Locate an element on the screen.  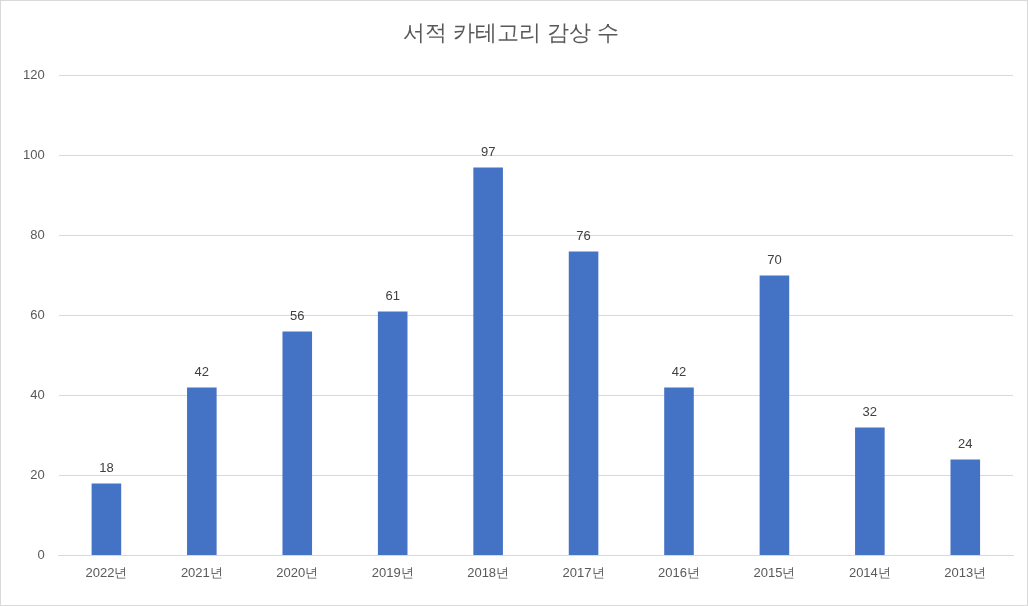
y-tick-label: 120 is located at coordinates (33, 74).